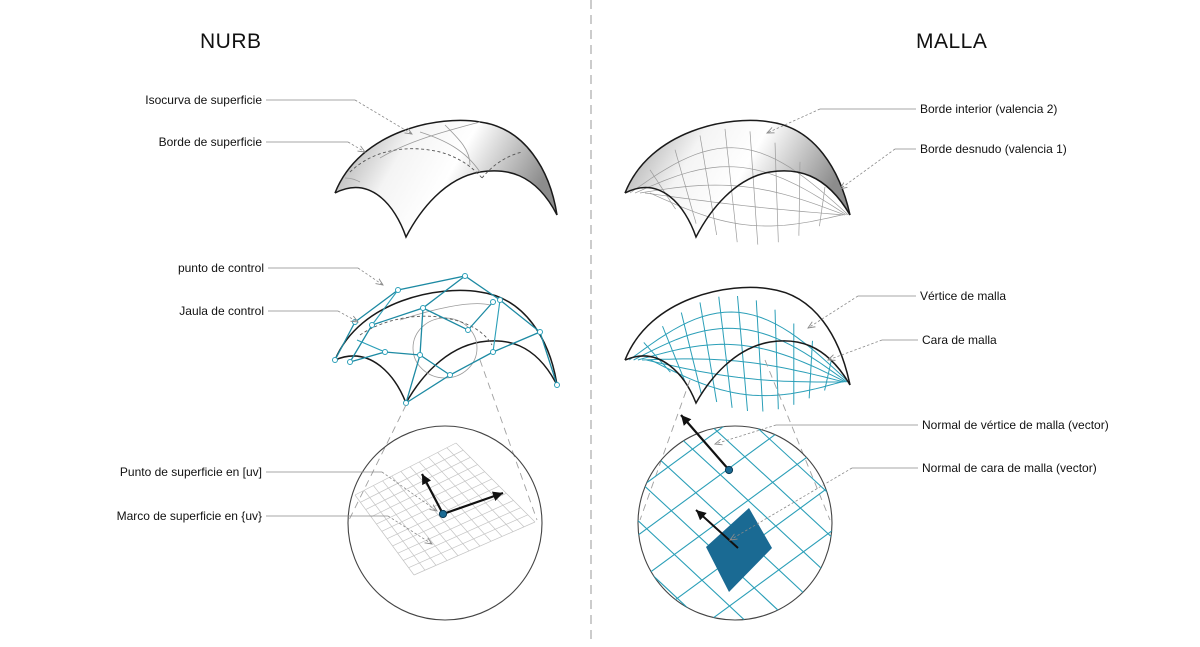  What do you see at coordinates (462, 496) in the screenshot?
I see `surface-frame-arrows` at bounding box center [462, 496].